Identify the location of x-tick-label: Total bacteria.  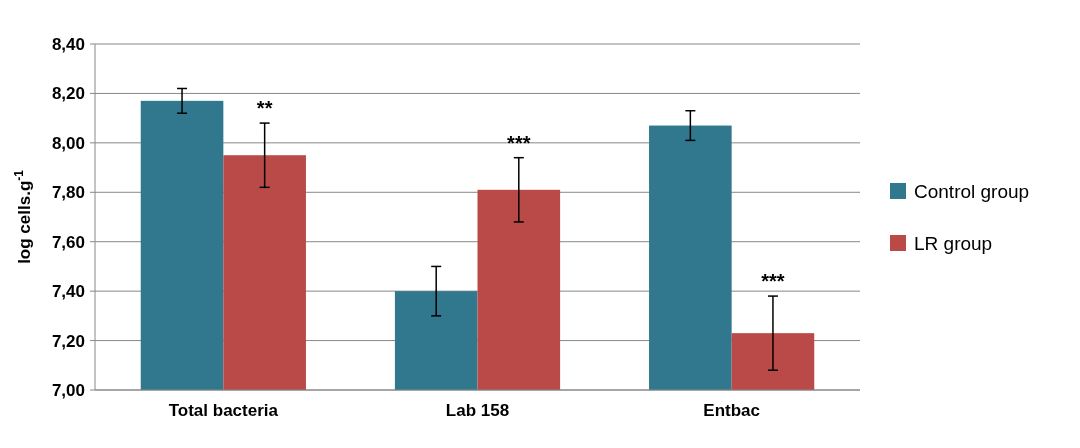
(223, 410).